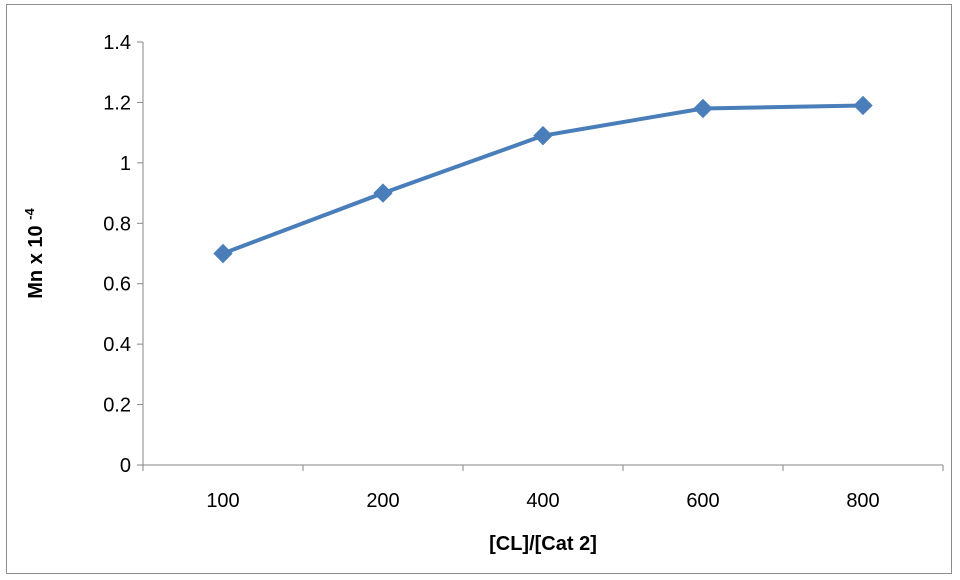  What do you see at coordinates (36, 261) in the screenshot?
I see `y-axis-title-main: Mn x 10` at bounding box center [36, 261].